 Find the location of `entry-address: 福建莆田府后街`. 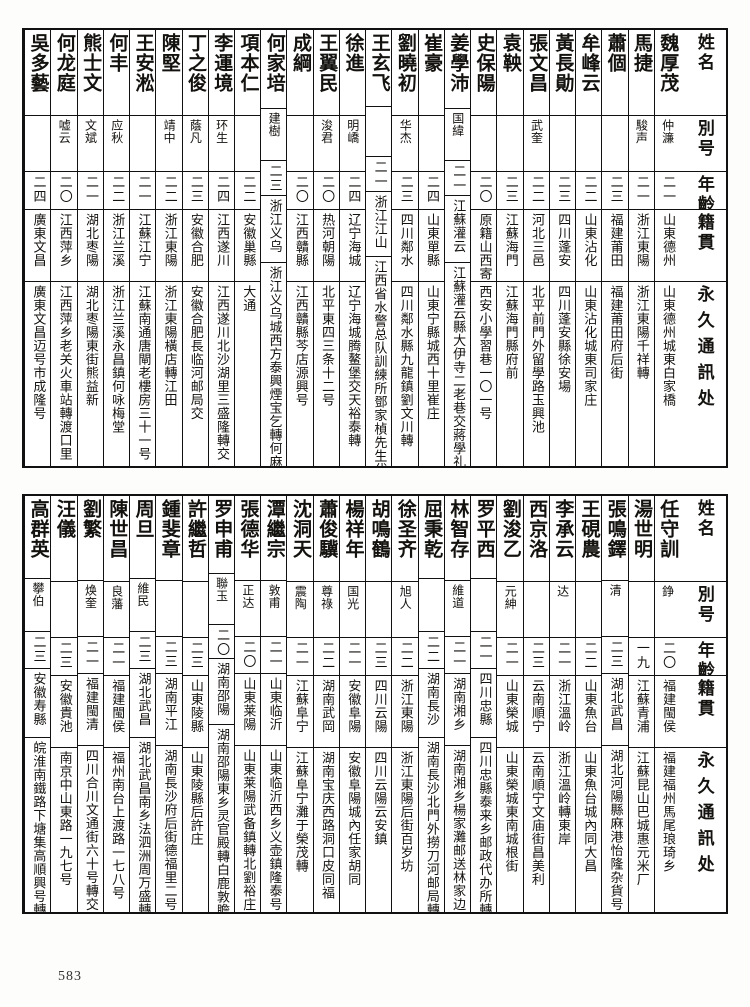

entry-address: 福建莆田府后街 is located at coordinates (614, 374).